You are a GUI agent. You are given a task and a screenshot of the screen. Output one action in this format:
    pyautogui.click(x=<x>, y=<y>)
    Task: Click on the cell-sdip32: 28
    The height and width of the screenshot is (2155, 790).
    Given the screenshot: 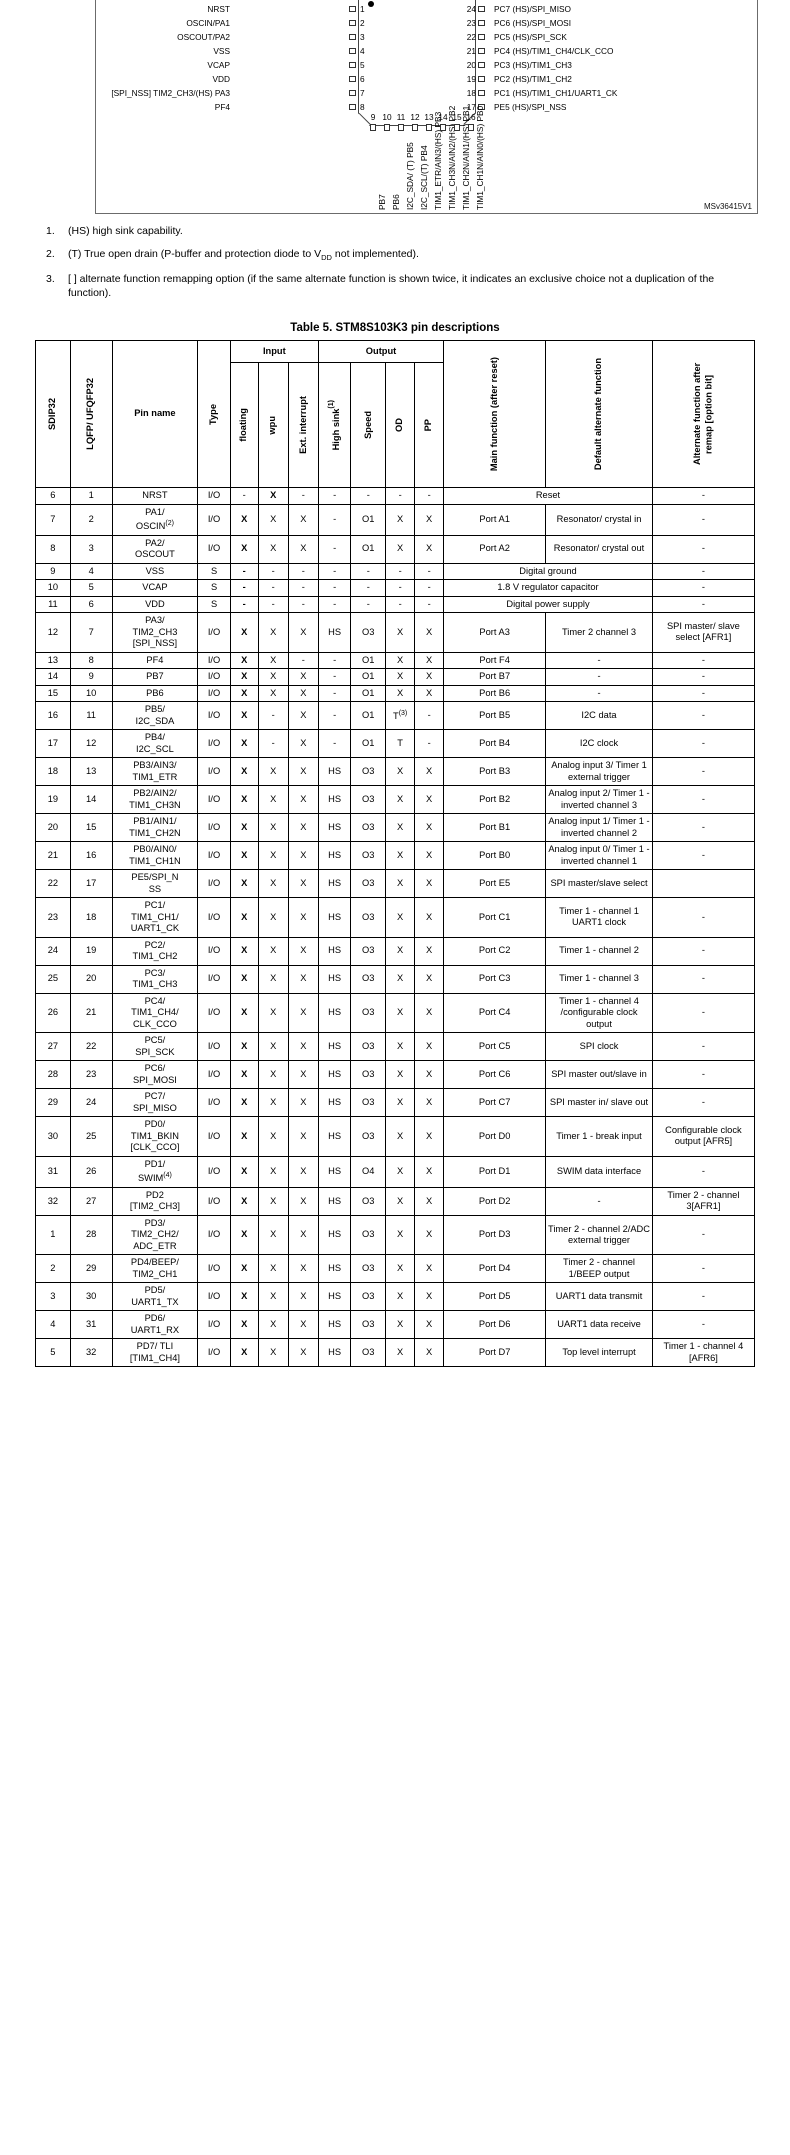 What is the action you would take?
    pyautogui.click(x=53, y=1075)
    